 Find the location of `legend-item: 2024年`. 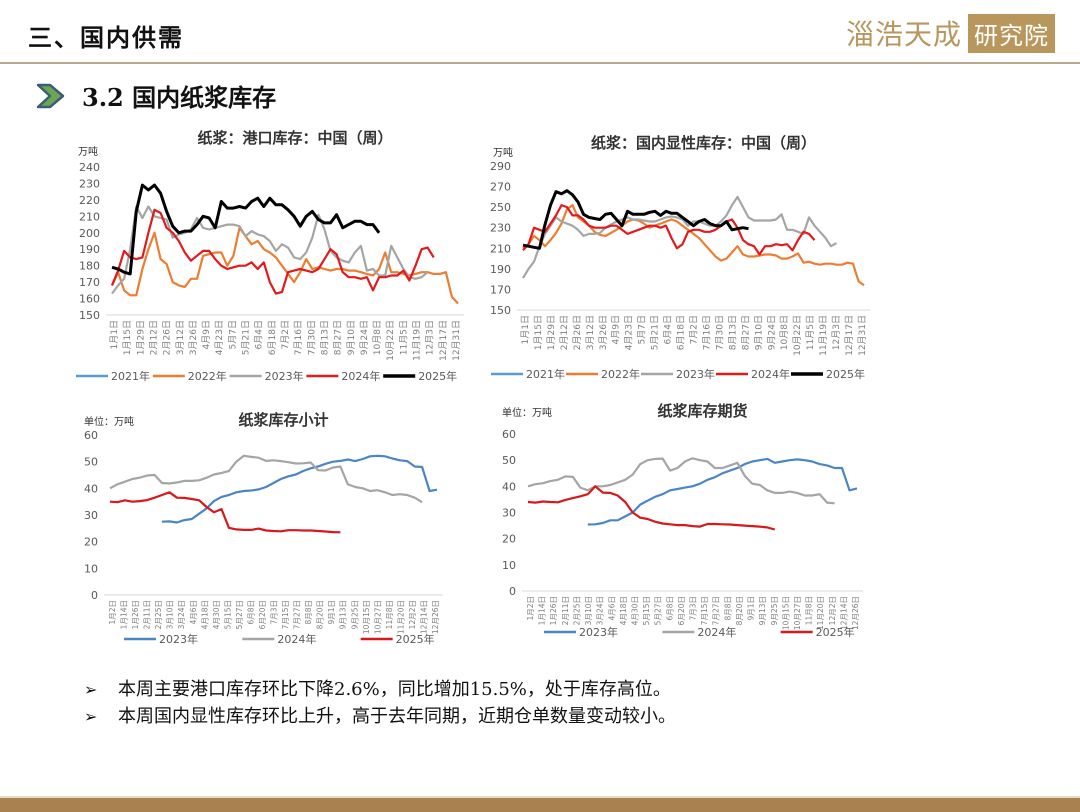

legend-item: 2024年 is located at coordinates (279, 639).